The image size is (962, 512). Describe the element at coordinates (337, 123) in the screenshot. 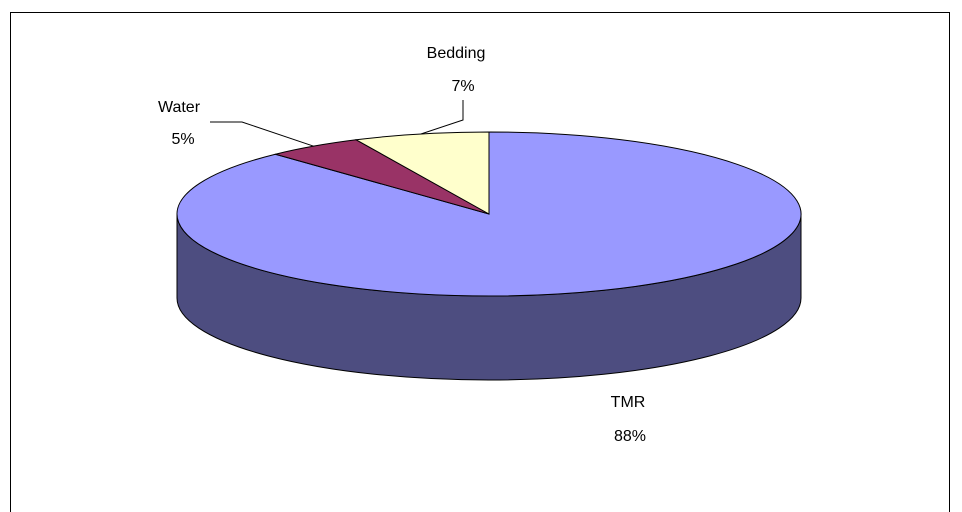

I see `pie-leader-lines` at that location.